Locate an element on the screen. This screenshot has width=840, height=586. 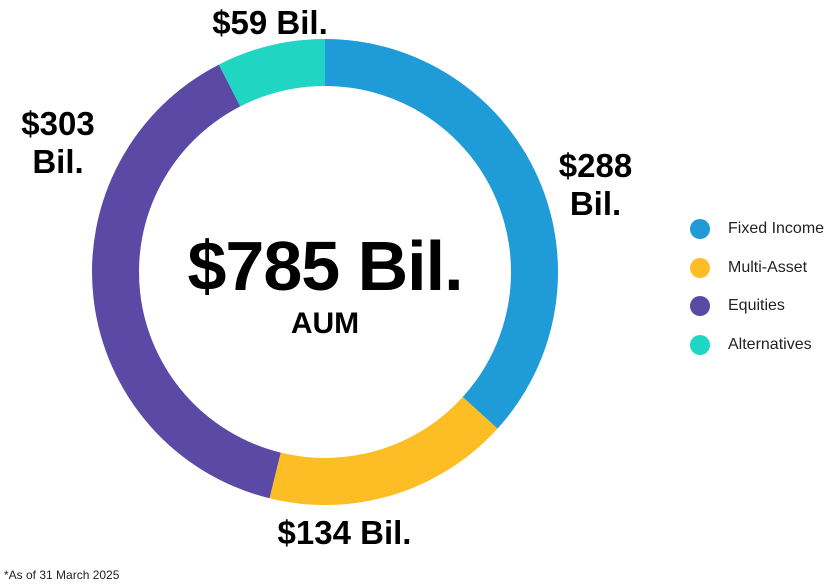
legend-label: Equities is located at coordinates (756, 306).